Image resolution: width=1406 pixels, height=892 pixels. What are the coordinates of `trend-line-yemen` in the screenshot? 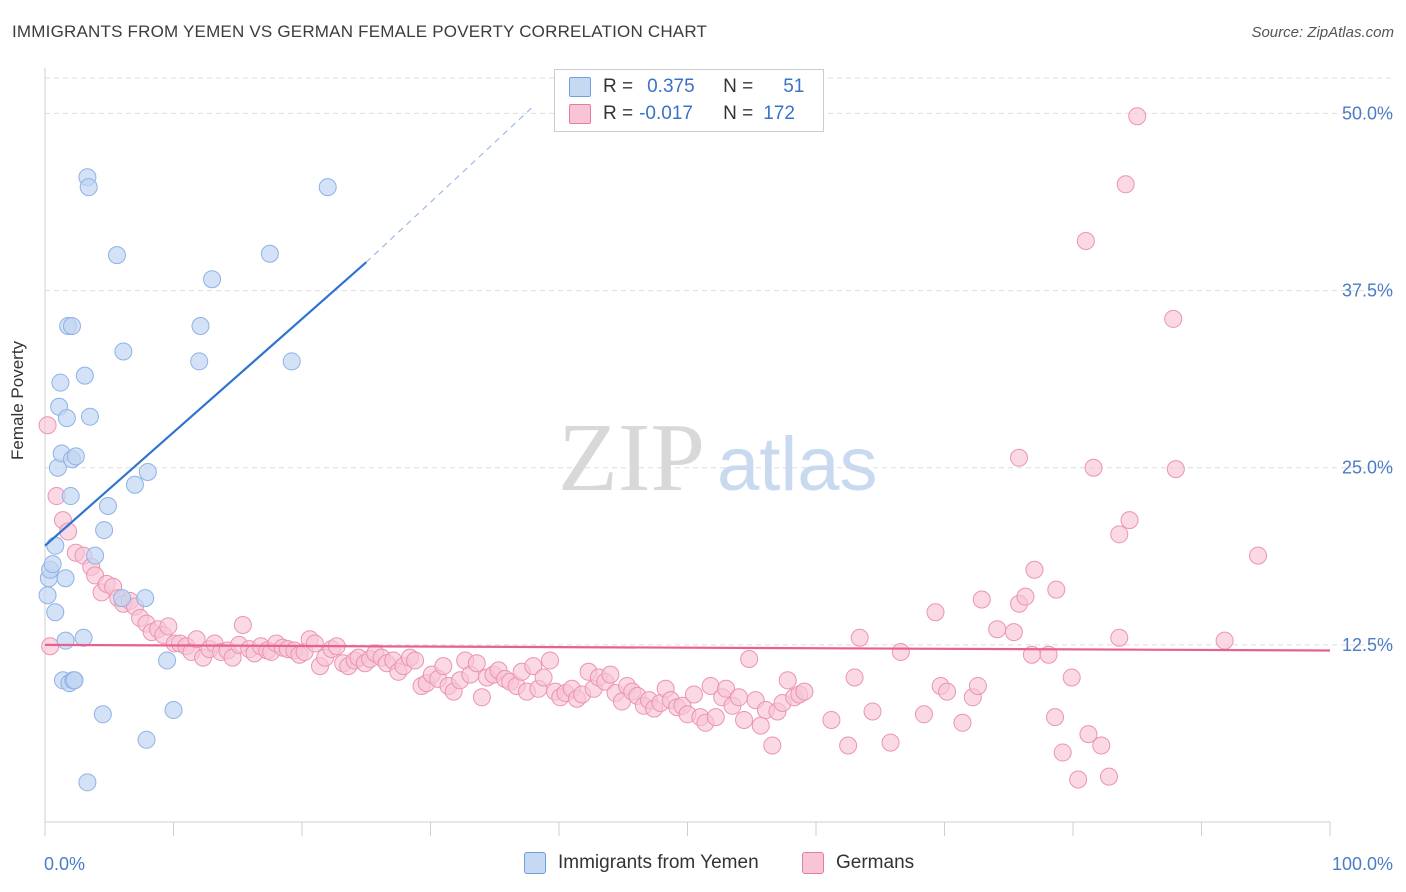 It's located at (205, 404).